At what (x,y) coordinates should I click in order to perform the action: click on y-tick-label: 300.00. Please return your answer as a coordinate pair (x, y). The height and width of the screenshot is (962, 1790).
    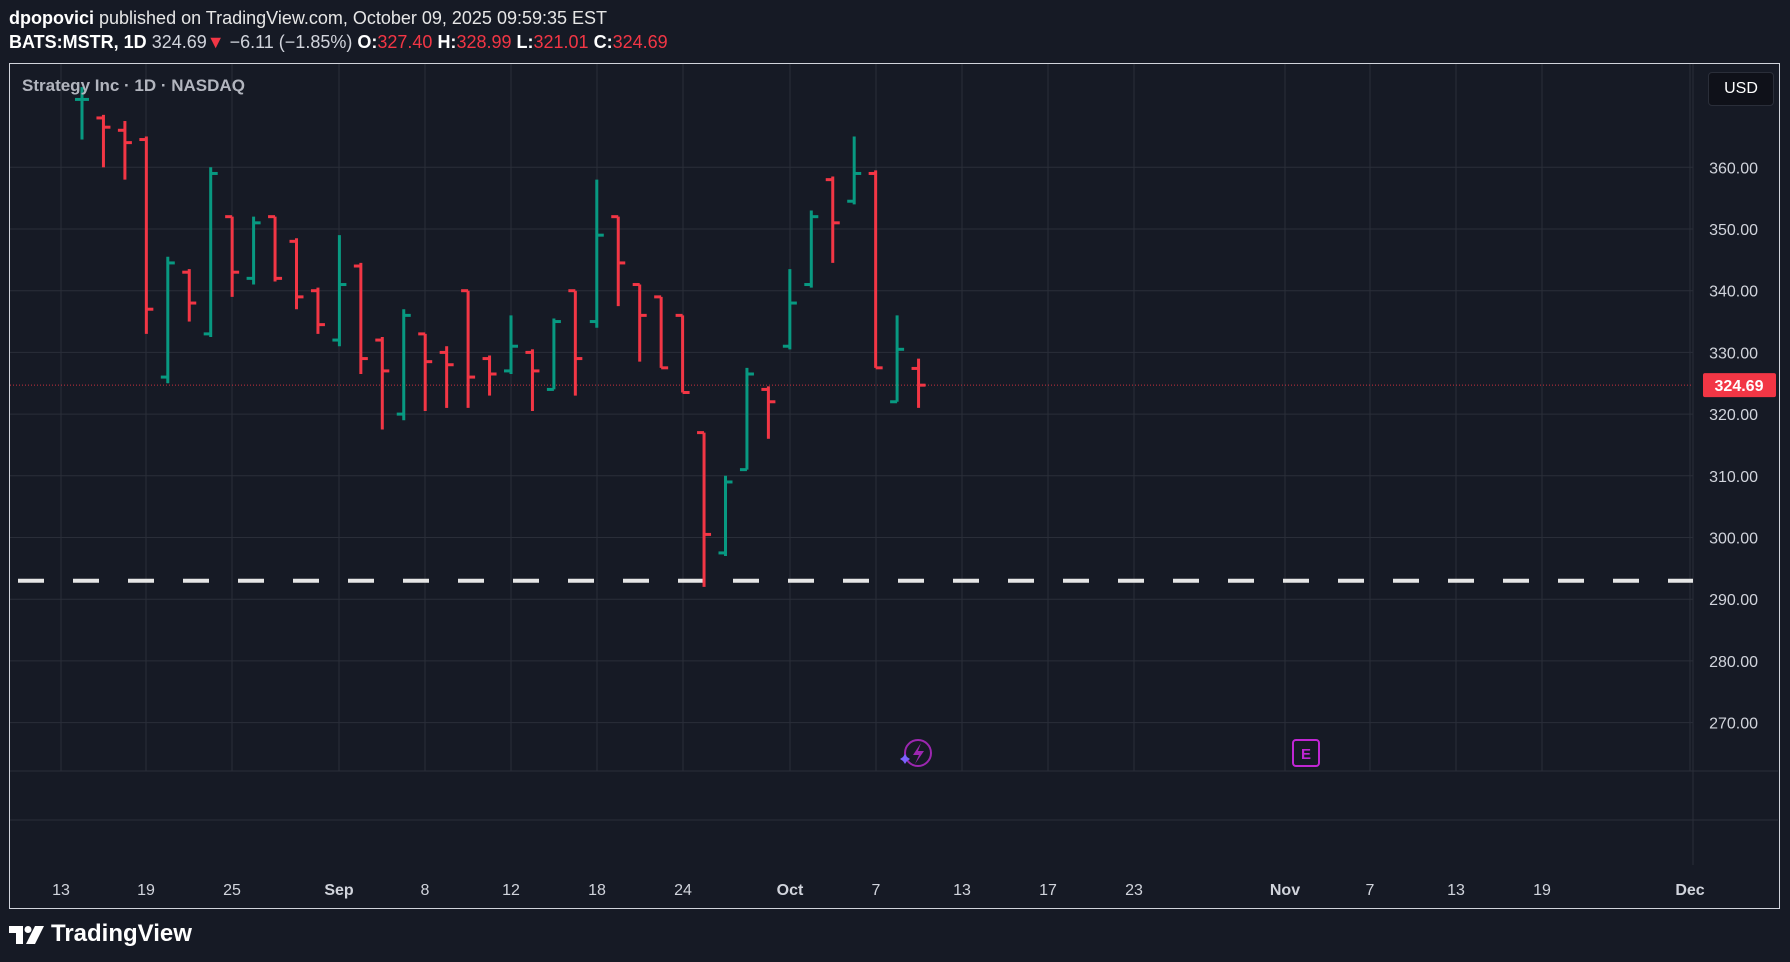
    Looking at the image, I should click on (1733, 539).